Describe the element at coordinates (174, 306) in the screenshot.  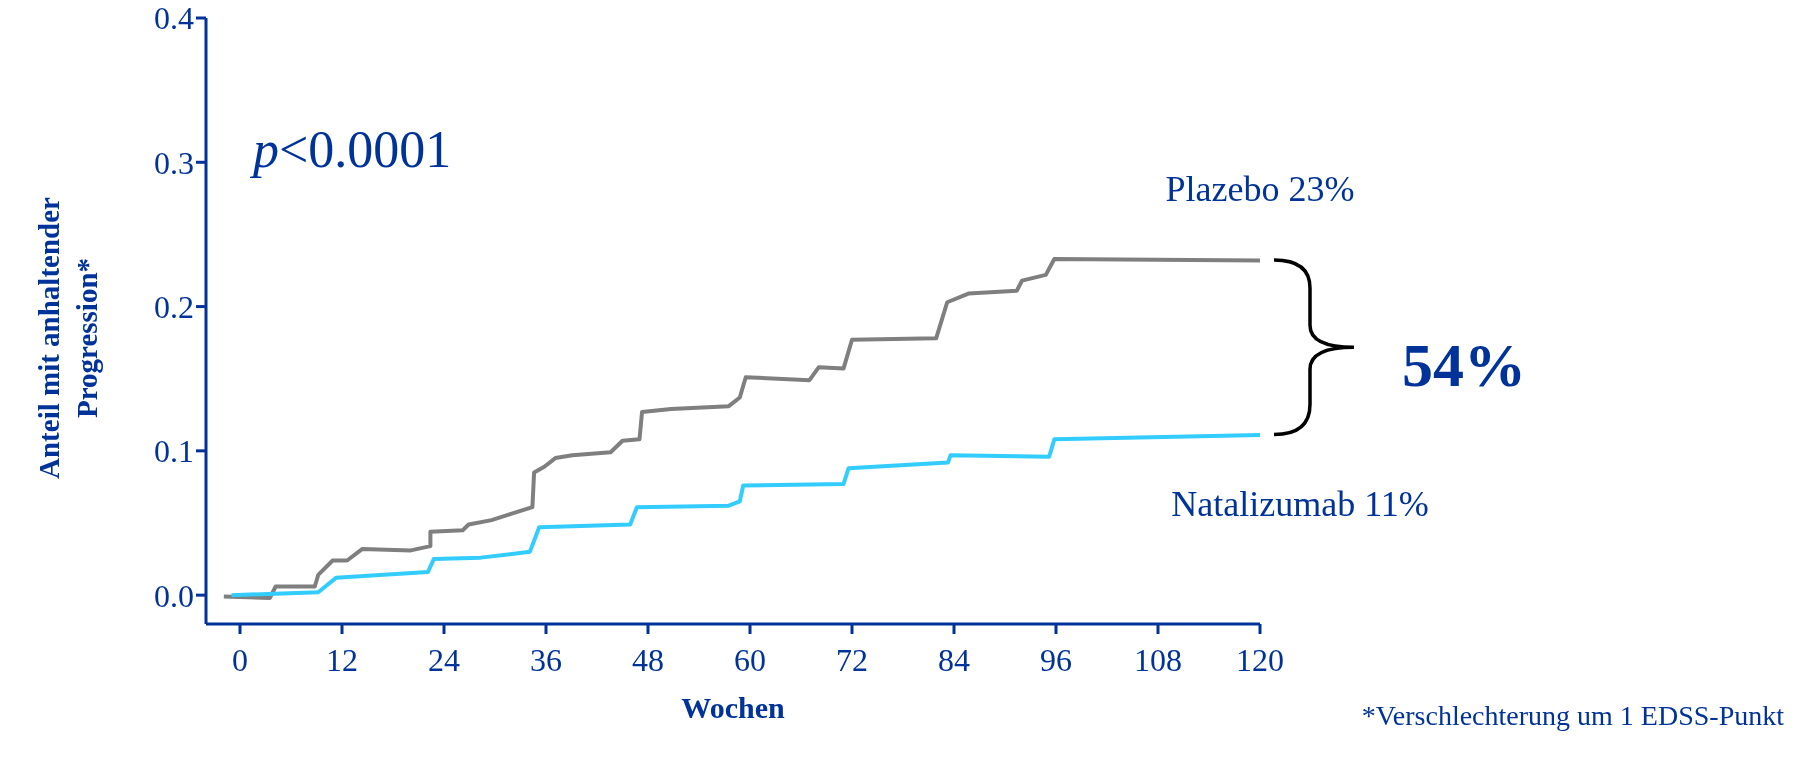
I see `y-tick-label: 0.2` at that location.